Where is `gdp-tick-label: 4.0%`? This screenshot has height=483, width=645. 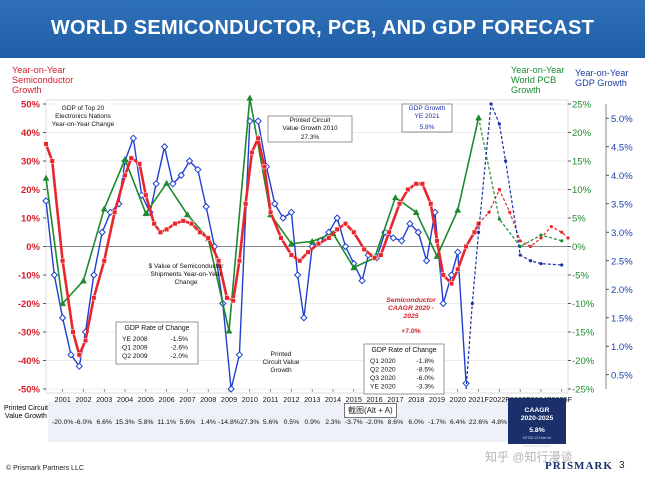 gdp-tick-label: 4.0% is located at coordinates (622, 176).